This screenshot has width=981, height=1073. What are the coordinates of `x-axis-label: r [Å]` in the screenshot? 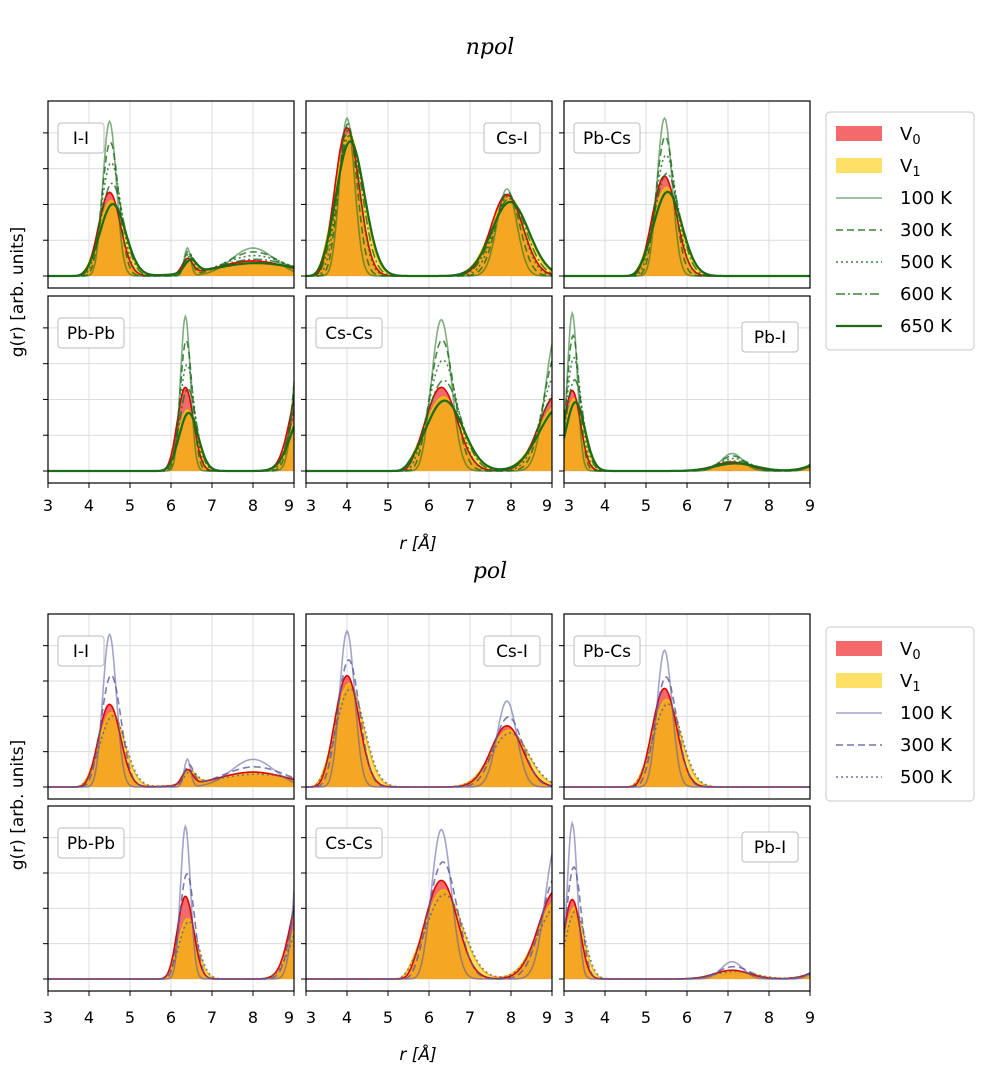 It's located at (417, 543).